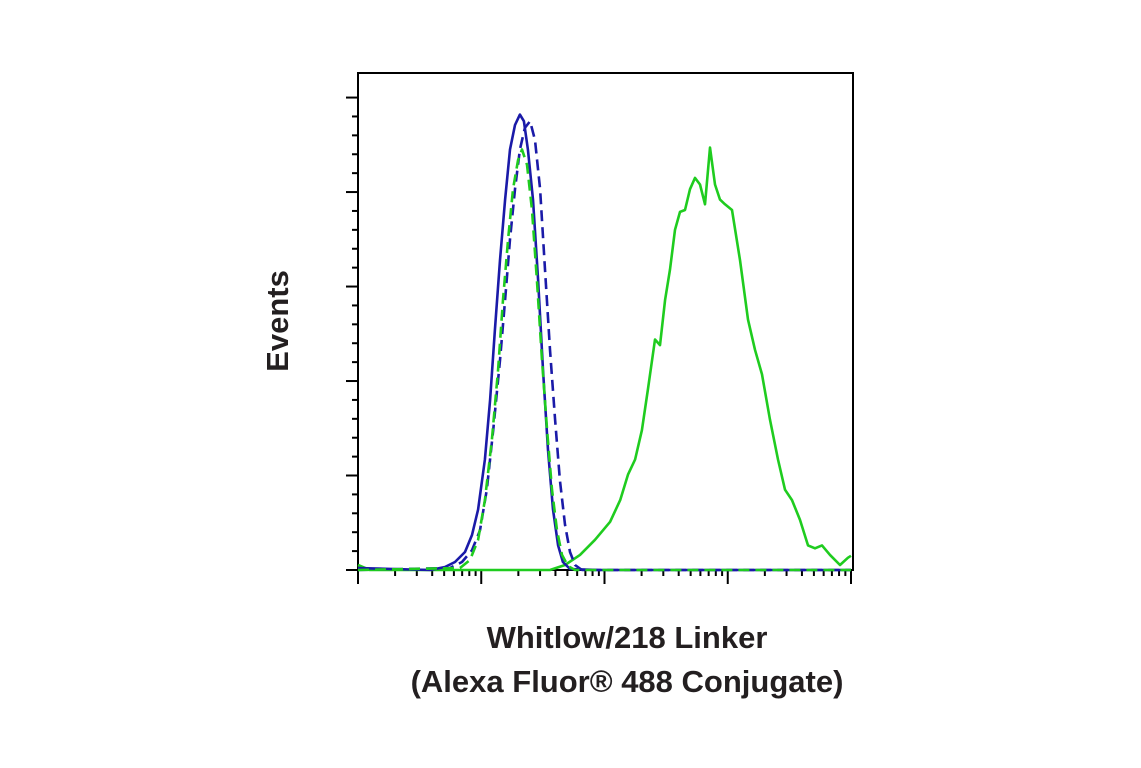  Describe the element at coordinates (627, 637) in the screenshot. I see `x-axis-title: Whitlow/218 Linker` at that location.